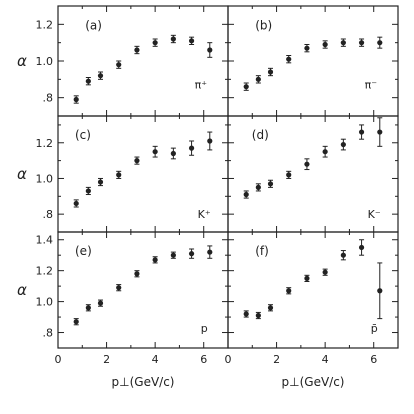 The height and width of the screenshot is (414, 414). What do you see at coordinates (83, 135) in the screenshot?
I see `panel-label: (c)` at bounding box center [83, 135].